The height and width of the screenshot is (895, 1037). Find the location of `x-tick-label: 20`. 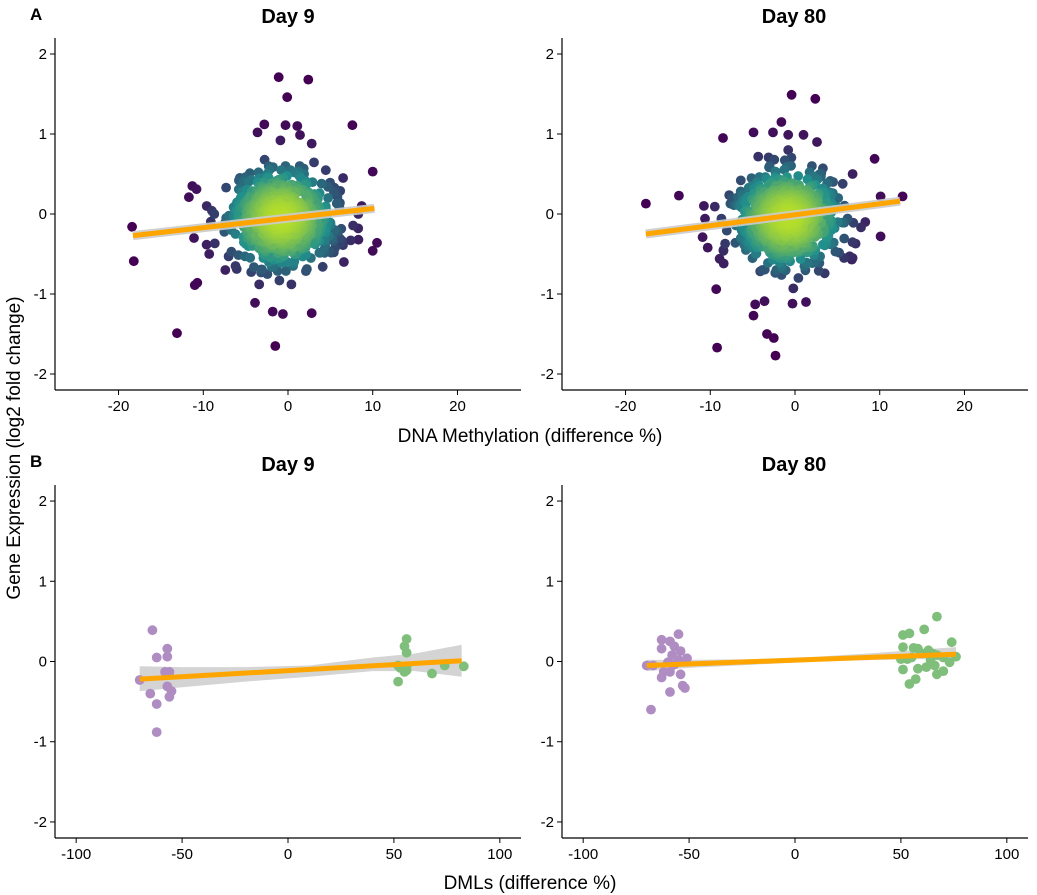

x-tick-label: 20 is located at coordinates (964, 406).